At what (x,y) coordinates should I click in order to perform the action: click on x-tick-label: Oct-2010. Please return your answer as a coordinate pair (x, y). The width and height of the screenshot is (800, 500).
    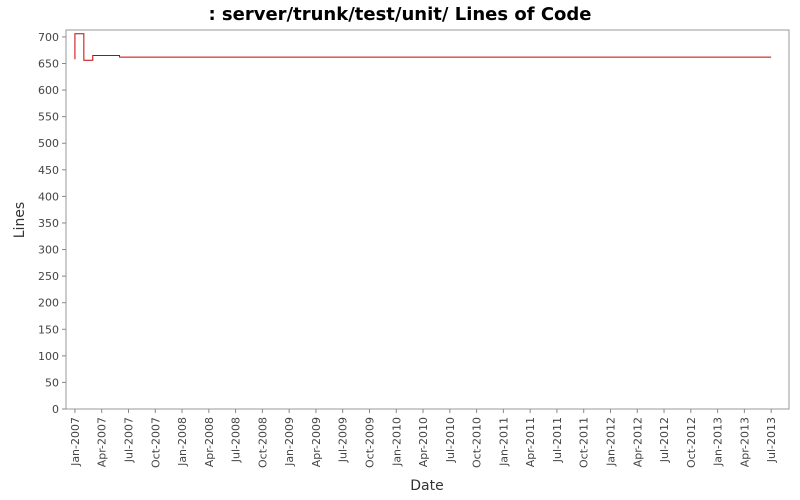
    Looking at the image, I should click on (477, 442).